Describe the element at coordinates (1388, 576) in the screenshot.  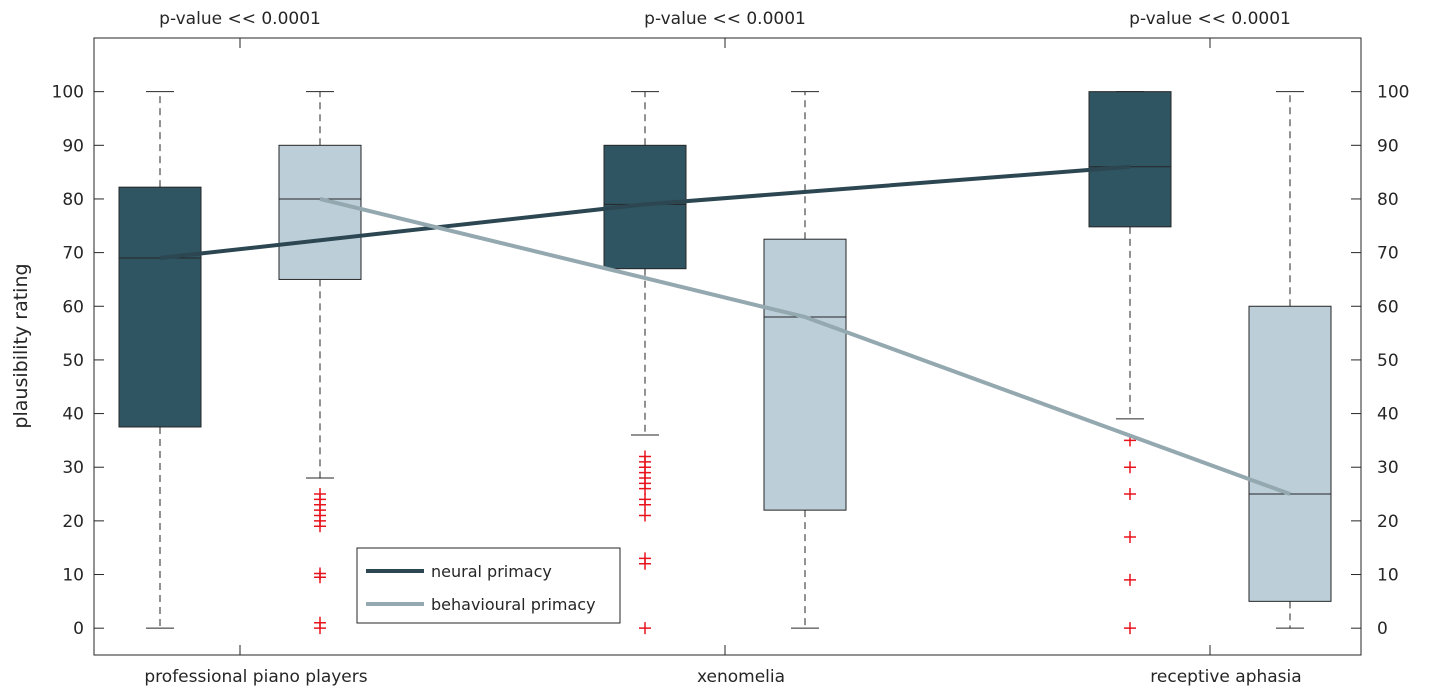
I see `y-tick-label-right: 10` at that location.